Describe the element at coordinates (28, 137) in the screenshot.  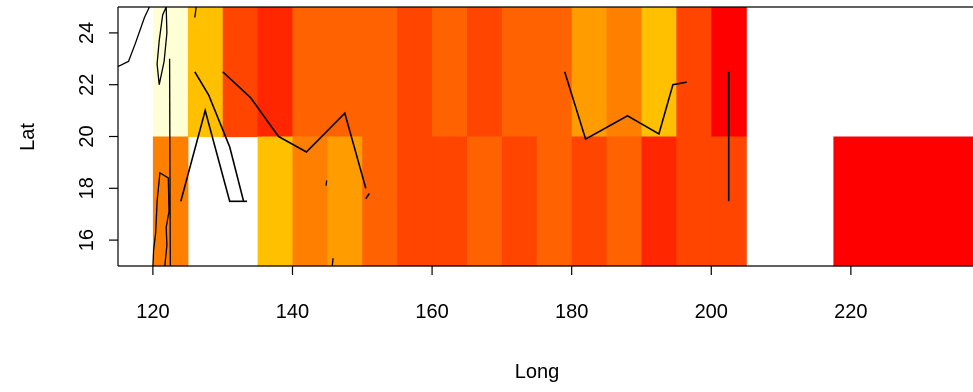
I see `y-axis-label: Lat` at that location.